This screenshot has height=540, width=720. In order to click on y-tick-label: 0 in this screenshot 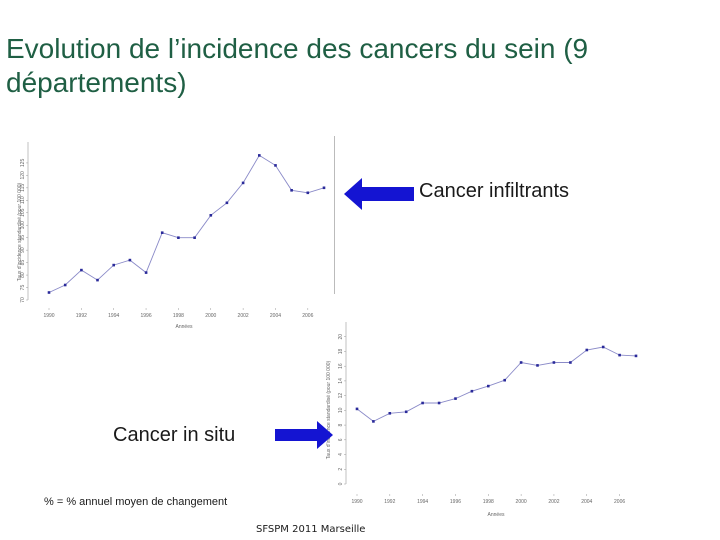, I will do `click(341, 483)`.